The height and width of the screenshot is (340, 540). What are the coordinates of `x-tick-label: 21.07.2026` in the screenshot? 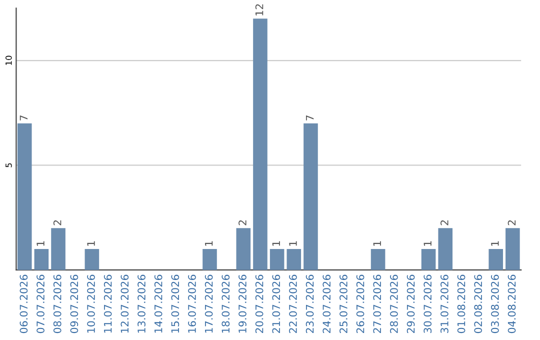 It's located at (276, 304).